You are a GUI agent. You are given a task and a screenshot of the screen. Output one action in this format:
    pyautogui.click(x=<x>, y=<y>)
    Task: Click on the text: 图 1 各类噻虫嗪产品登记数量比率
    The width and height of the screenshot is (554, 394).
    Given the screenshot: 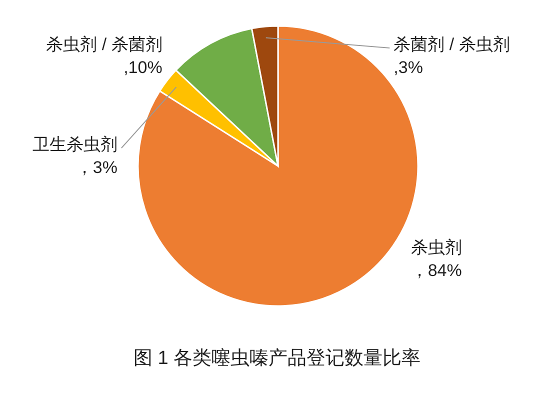 What is the action you would take?
    pyautogui.click(x=277, y=358)
    